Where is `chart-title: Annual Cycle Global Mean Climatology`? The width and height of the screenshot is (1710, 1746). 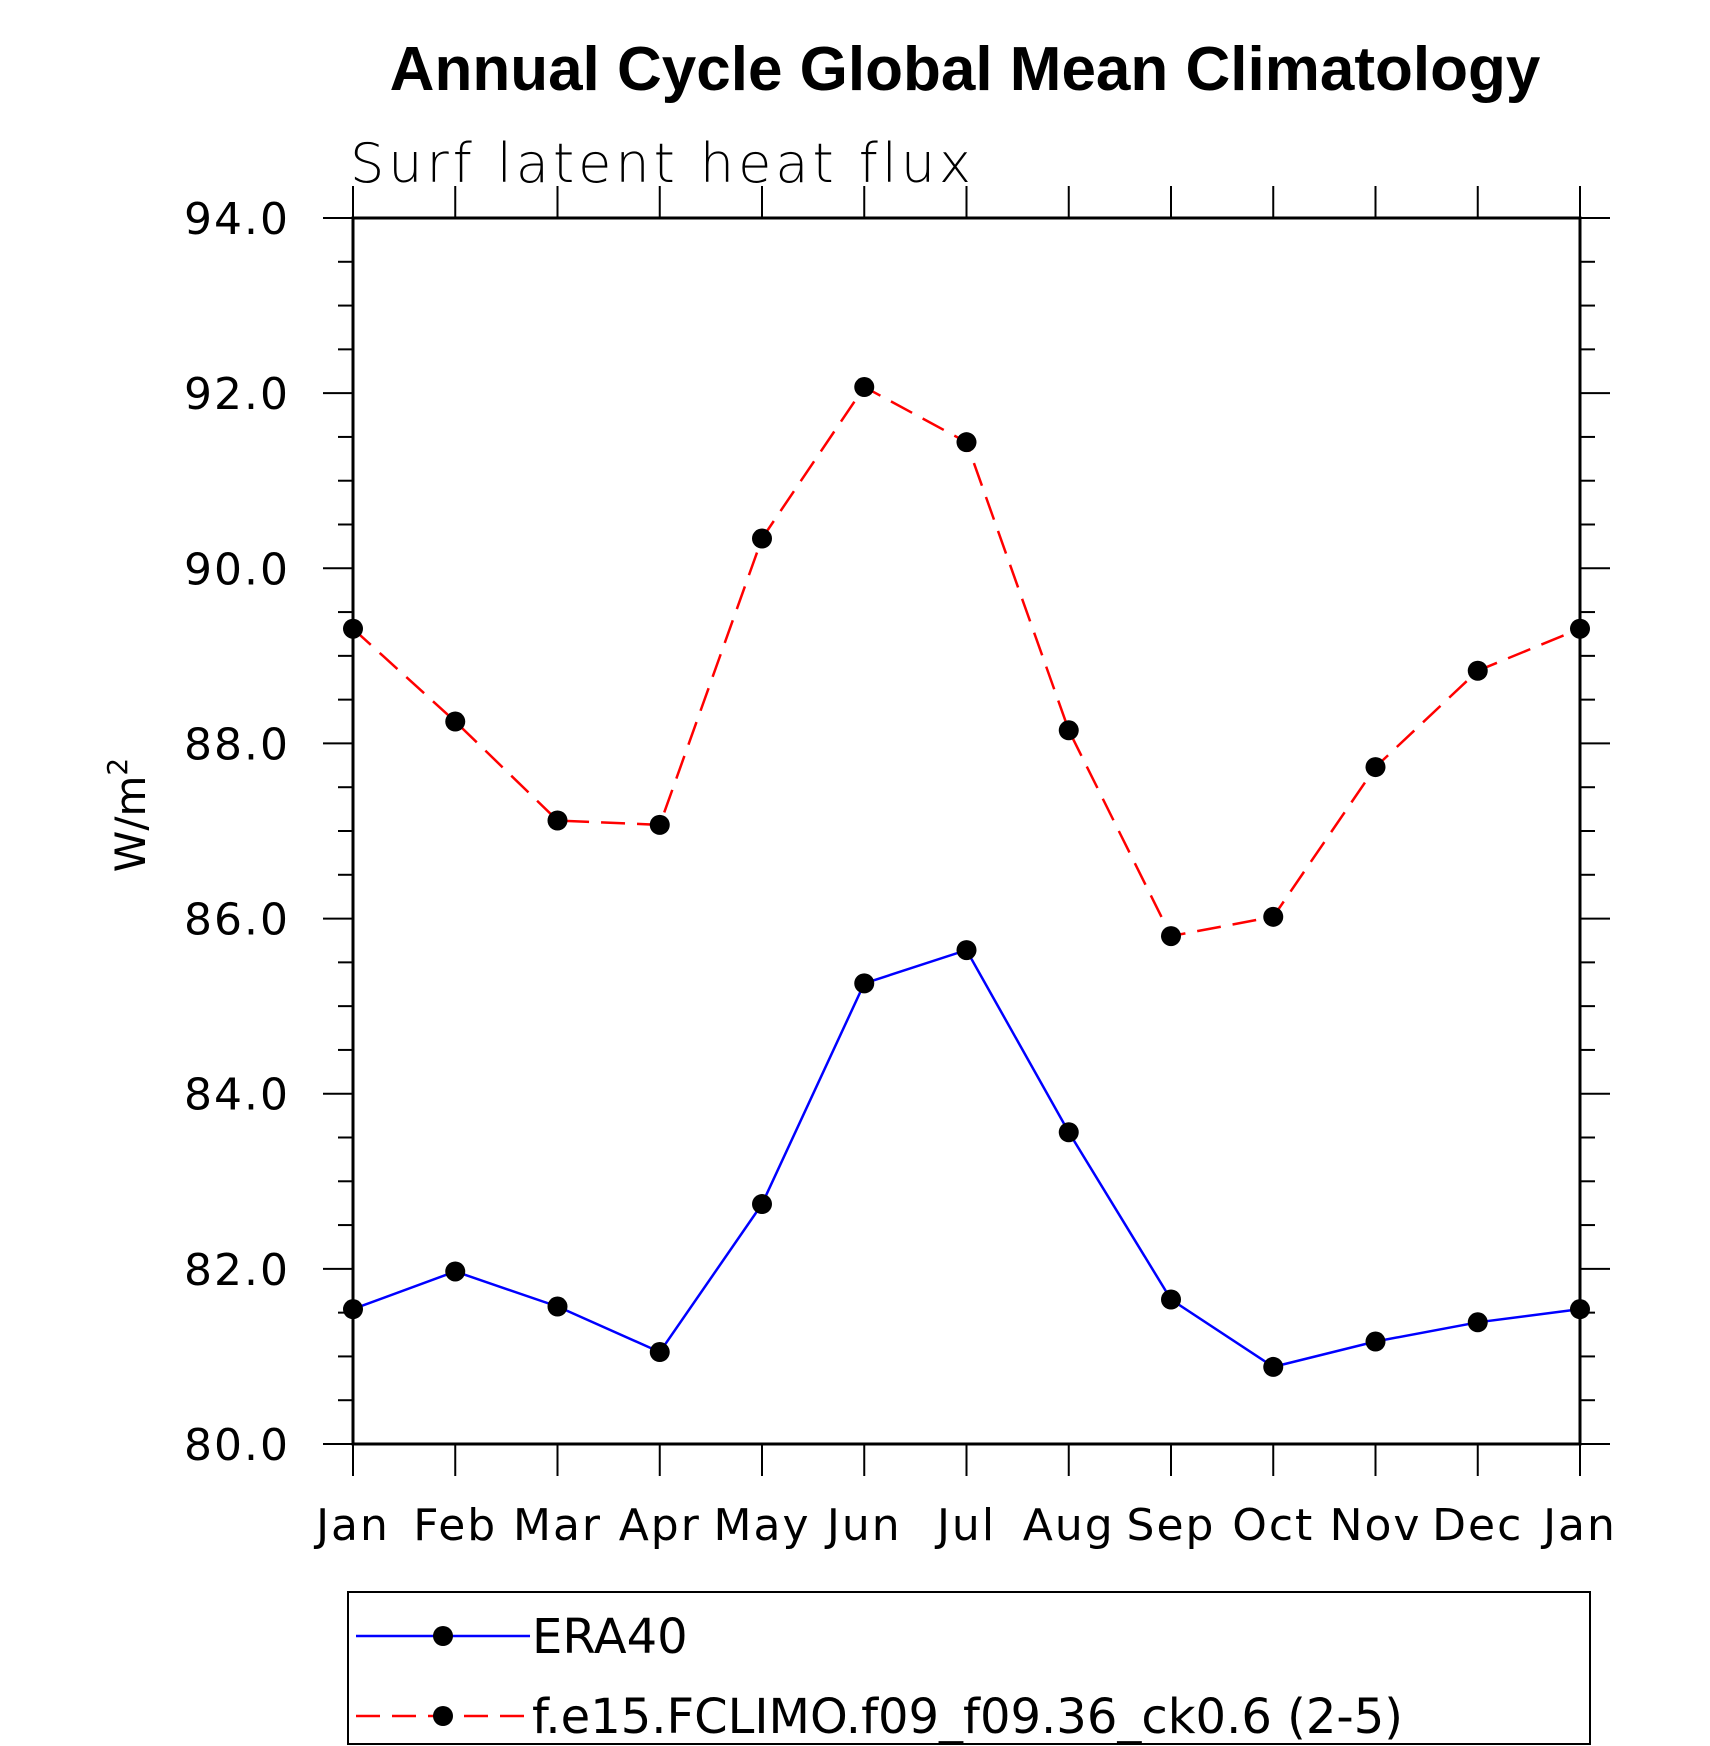
chart-title: Annual Cycle Global Mean Climatology is located at coordinates (965, 69).